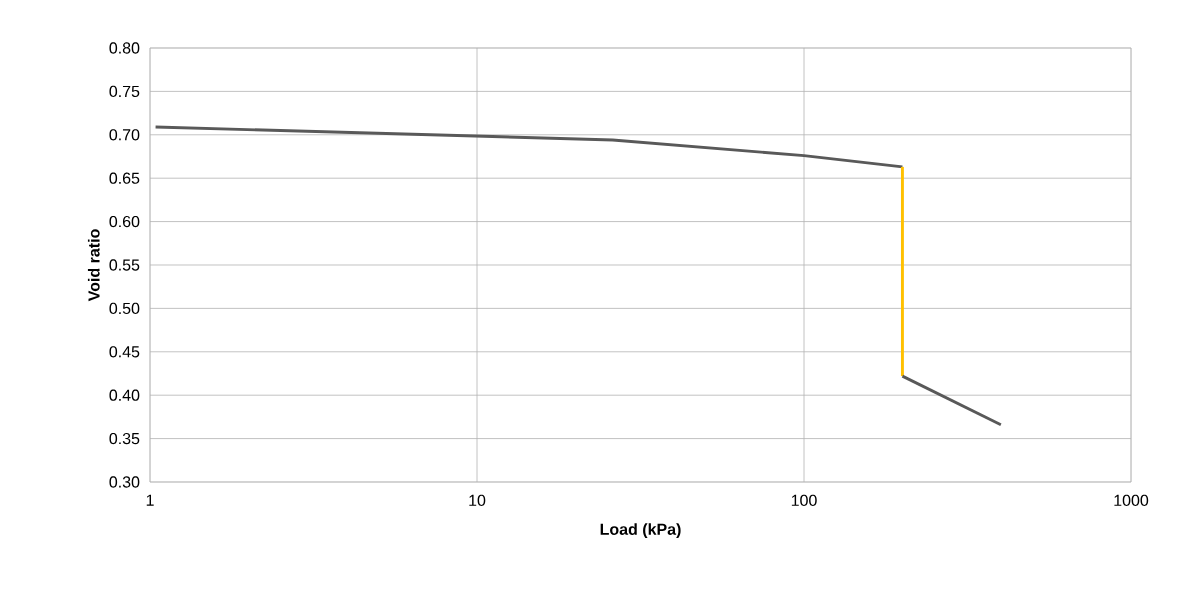 The width and height of the screenshot is (1201, 605). What do you see at coordinates (124, 352) in the screenshot?
I see `y-tick-label: 0.45` at bounding box center [124, 352].